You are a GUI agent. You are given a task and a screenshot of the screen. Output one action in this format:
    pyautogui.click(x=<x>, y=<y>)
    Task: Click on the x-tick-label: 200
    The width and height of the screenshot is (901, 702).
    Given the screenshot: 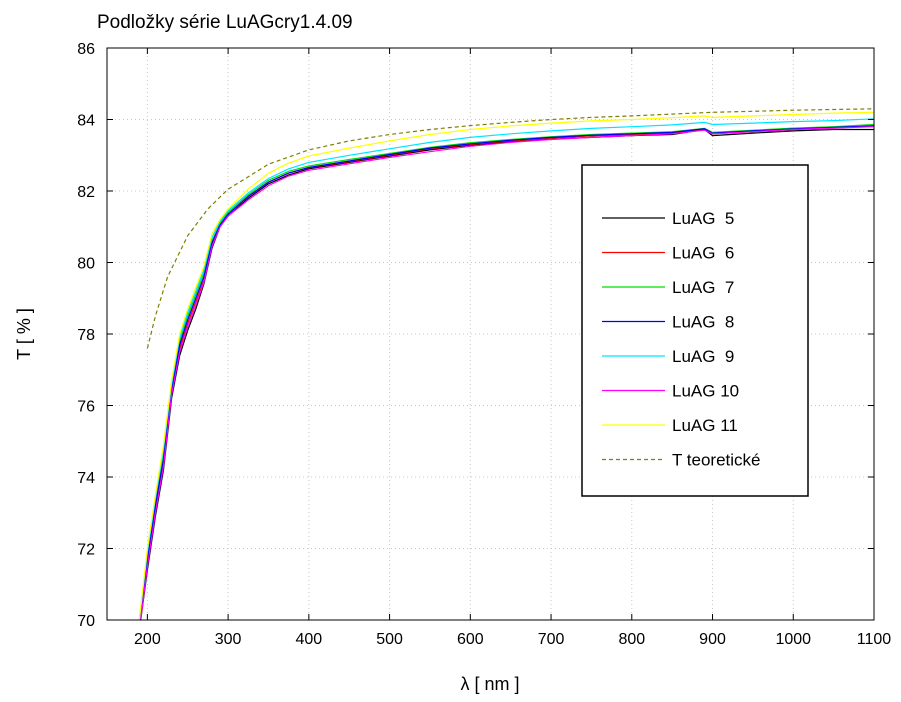 What is the action you would take?
    pyautogui.click(x=147, y=639)
    